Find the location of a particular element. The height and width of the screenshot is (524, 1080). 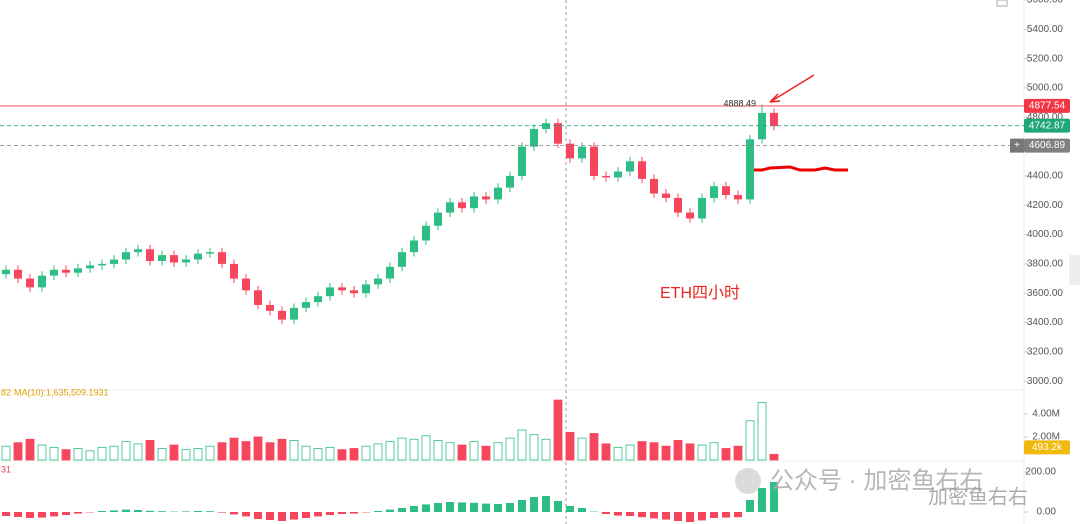

y-tick-label: 5000.00 is located at coordinates (1045, 88).